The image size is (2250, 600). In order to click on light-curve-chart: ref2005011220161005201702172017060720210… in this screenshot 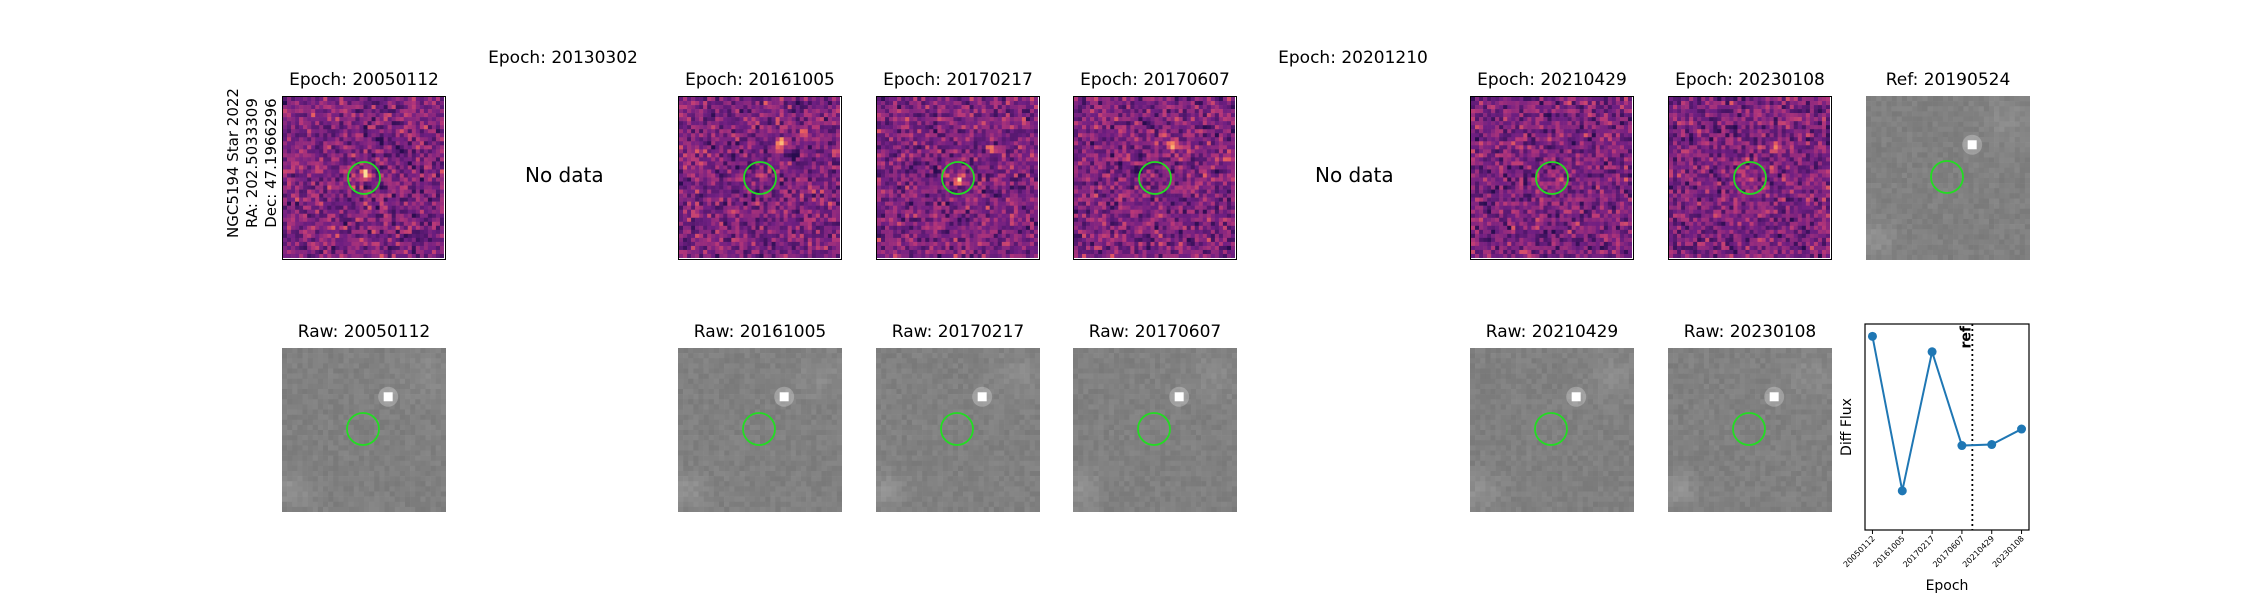, I will do `click(1934, 458)`.